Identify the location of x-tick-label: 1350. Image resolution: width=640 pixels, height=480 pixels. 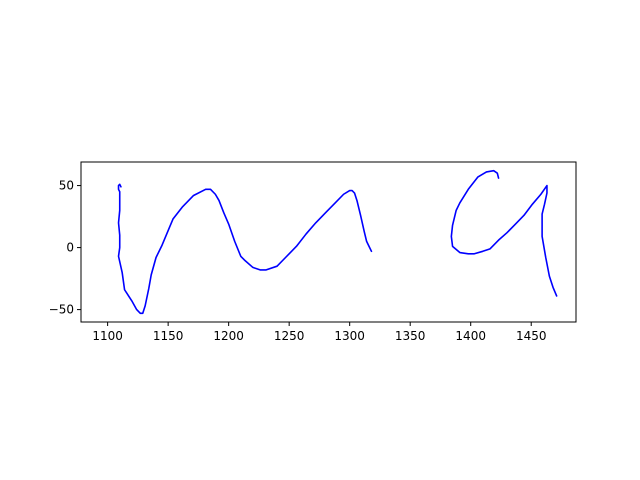
(410, 336).